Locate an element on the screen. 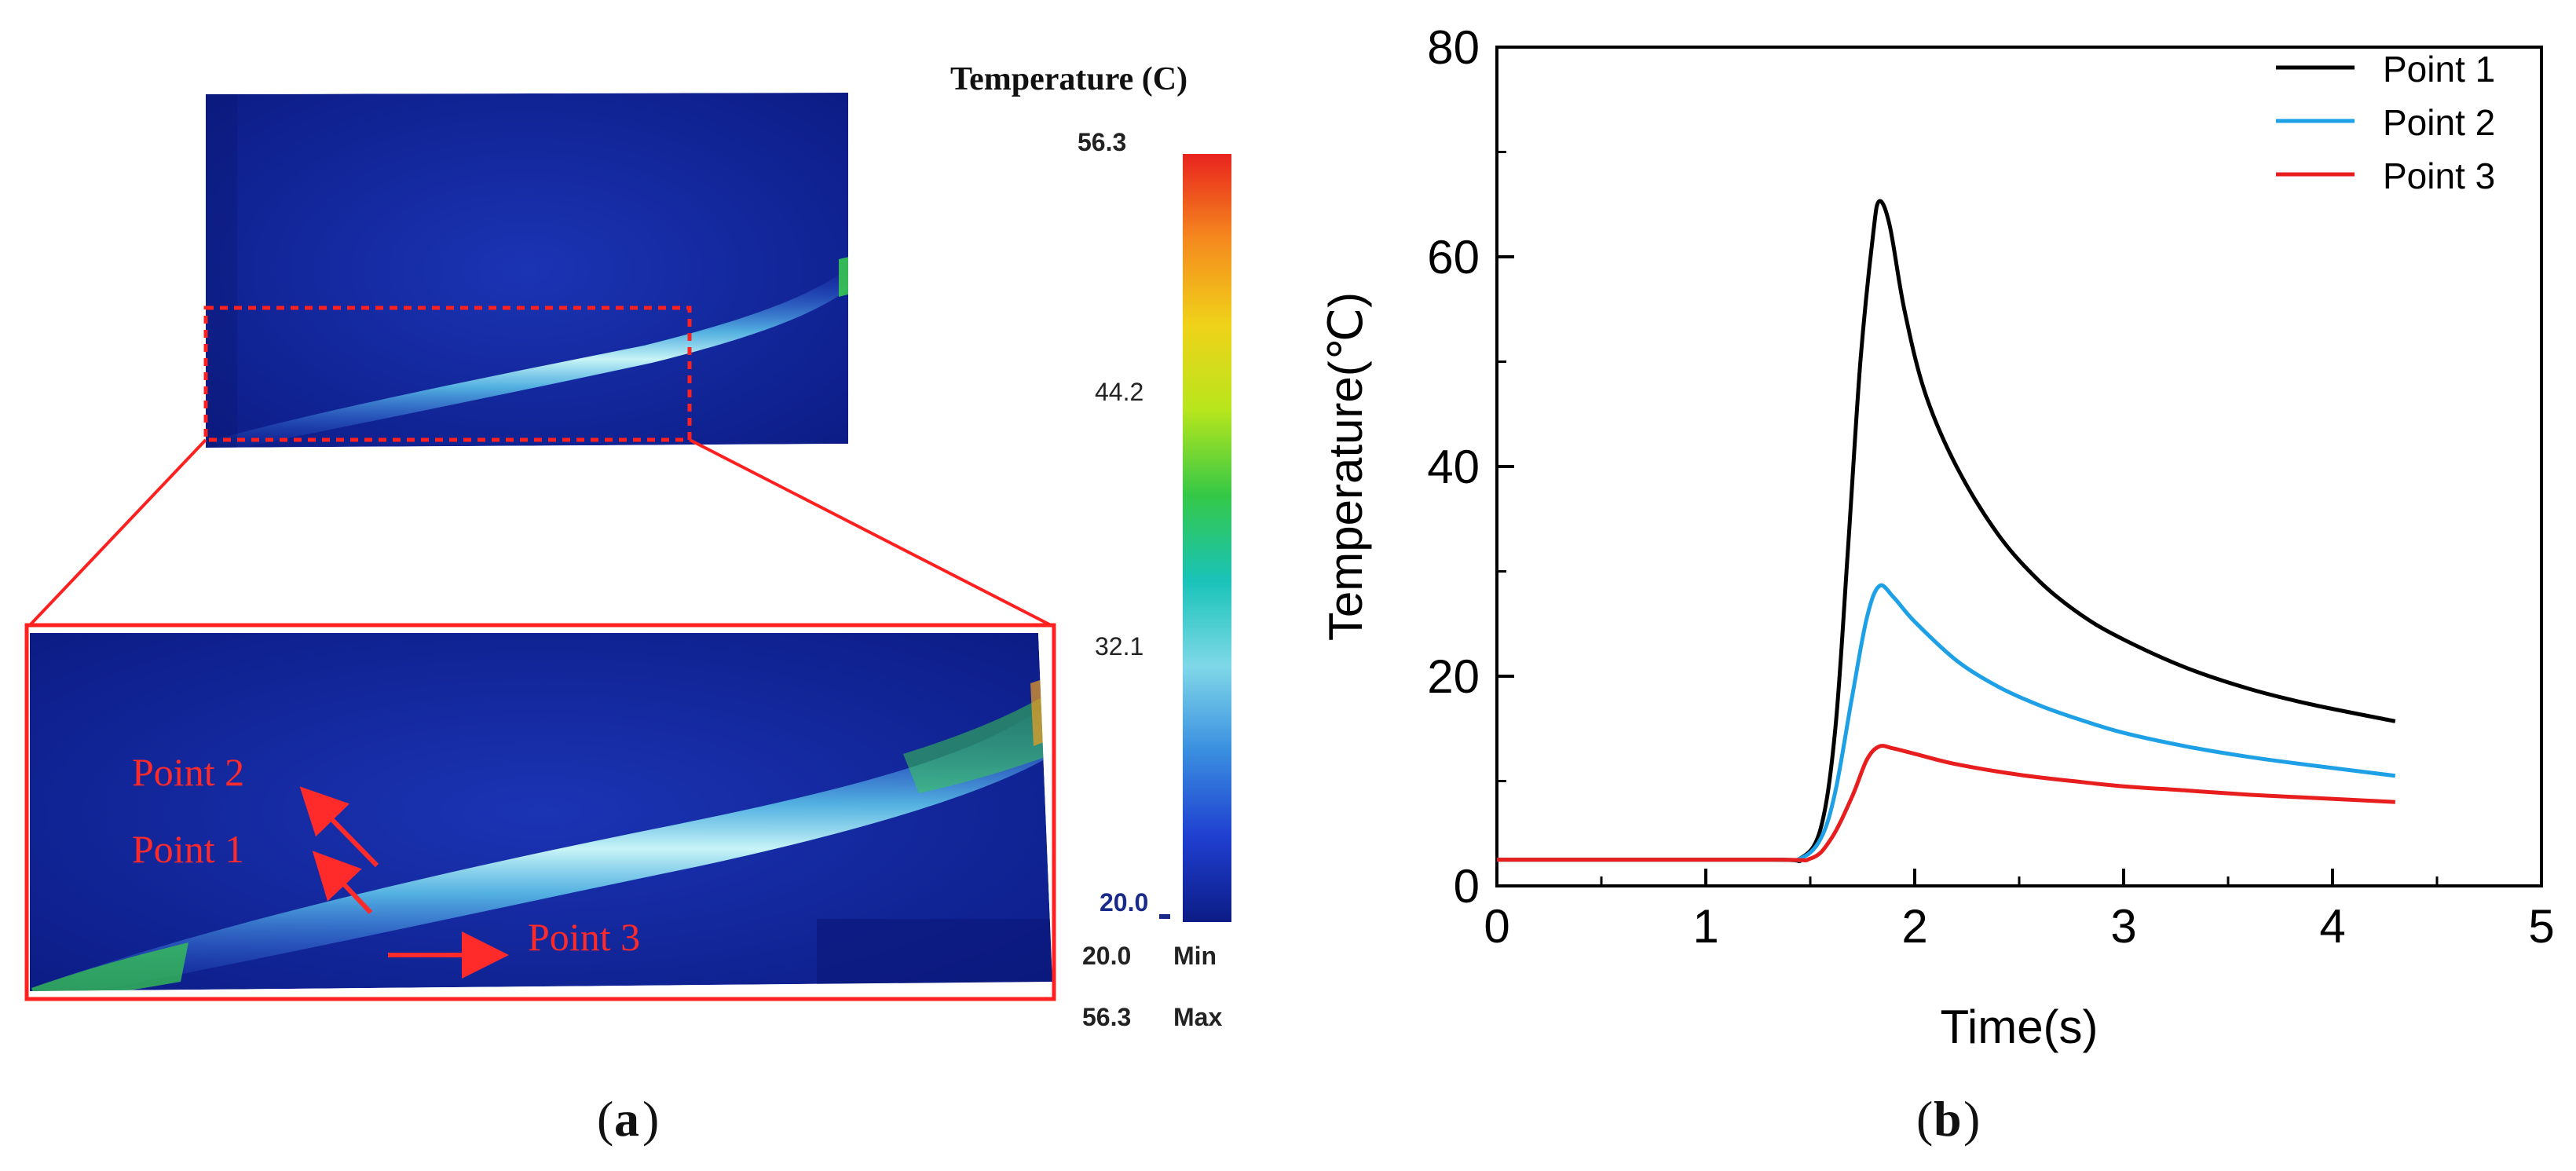 The image size is (2576, 1171). legend-tick-label: 44.2 is located at coordinates (1119, 392).